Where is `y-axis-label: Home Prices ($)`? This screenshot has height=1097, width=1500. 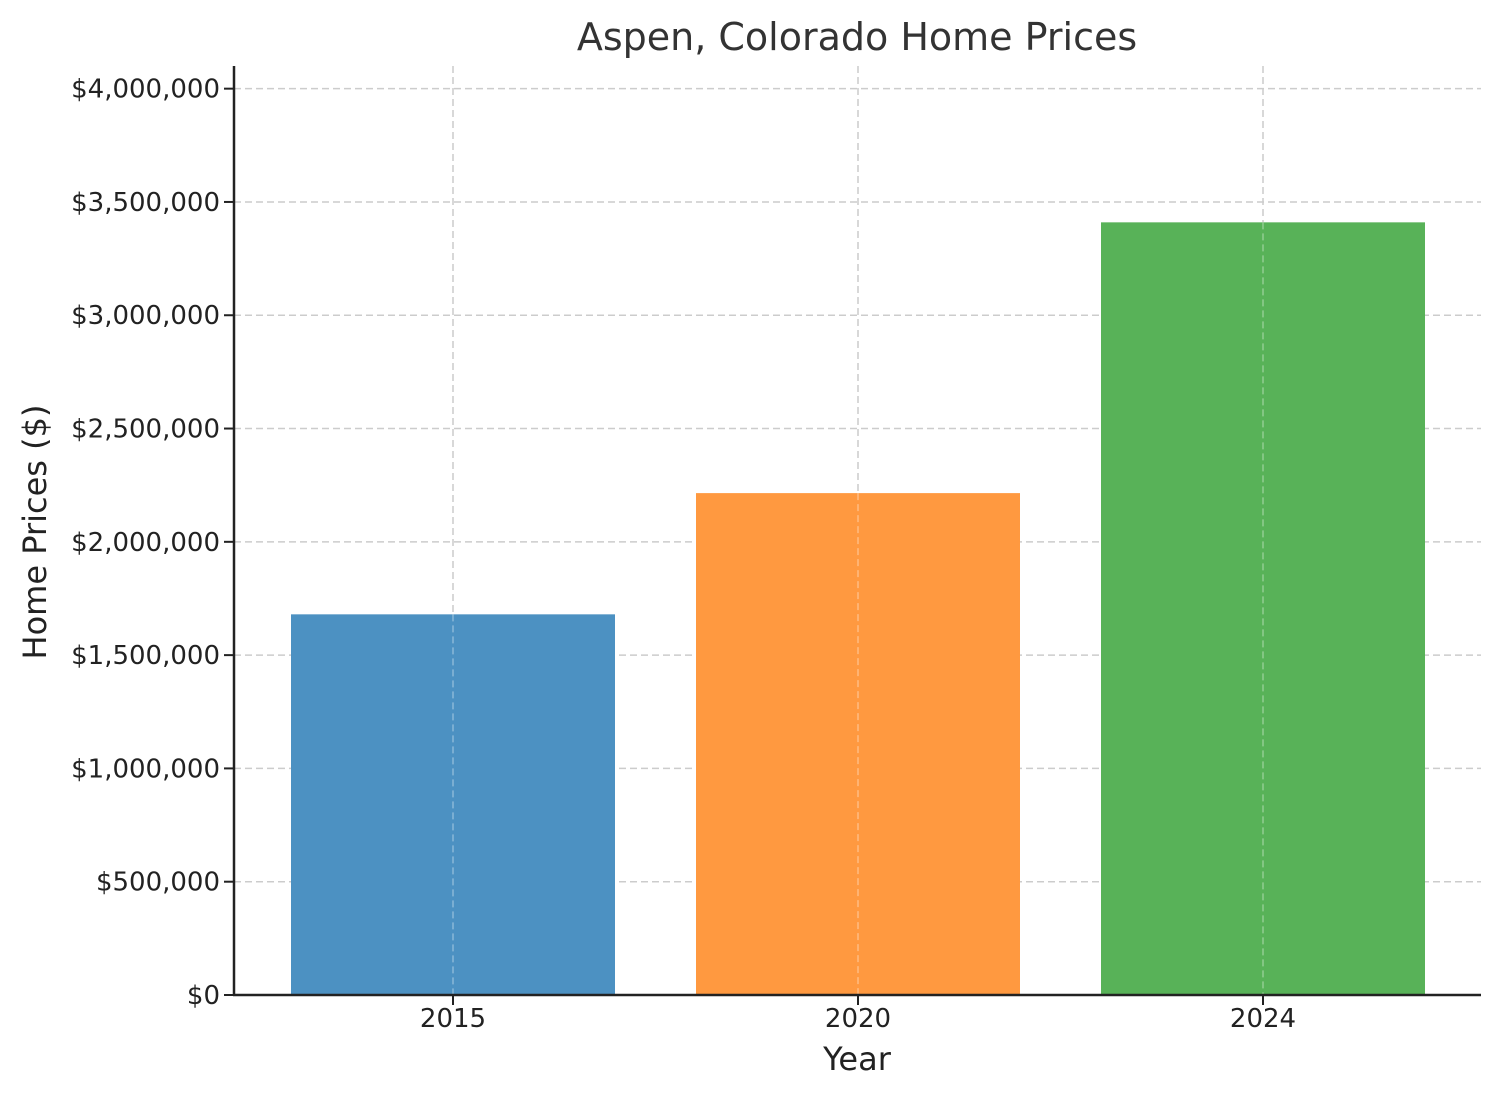
y-axis-label: Home Prices ($) is located at coordinates (35, 532).